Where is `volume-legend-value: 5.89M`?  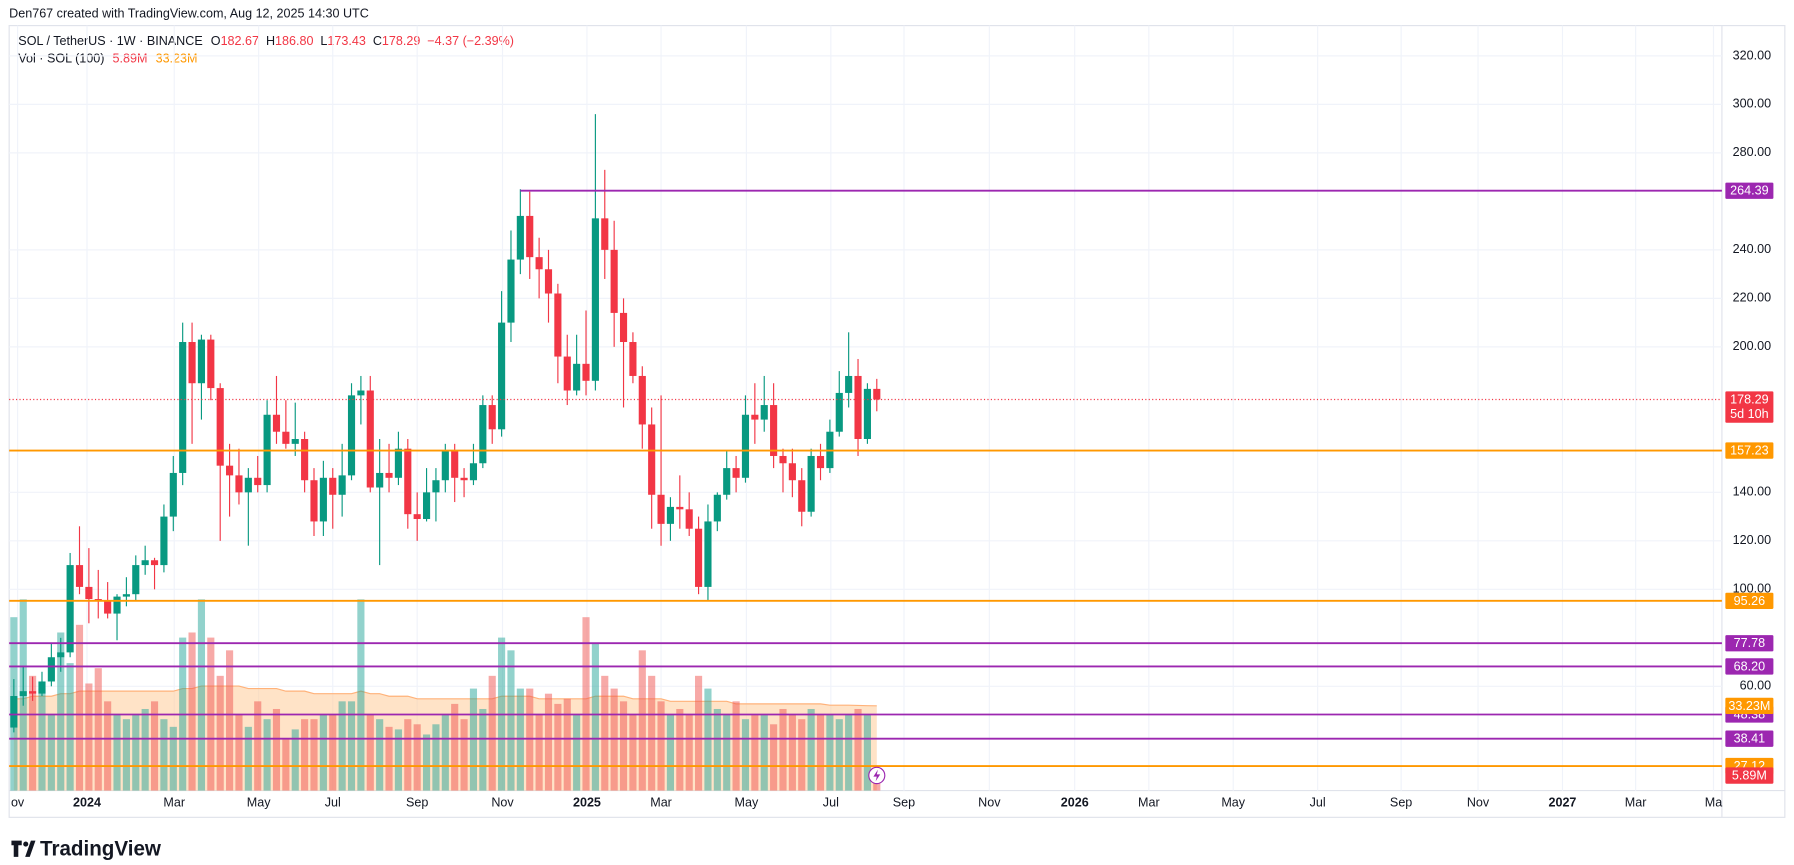
volume-legend-value: 5.89M is located at coordinates (130, 59).